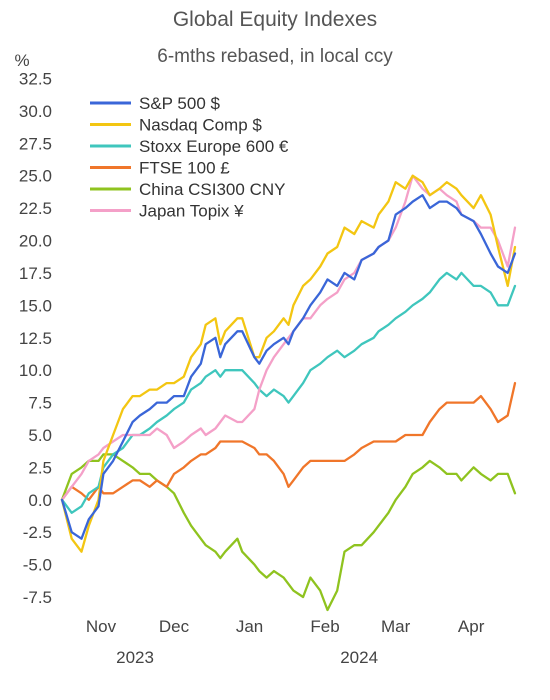  What do you see at coordinates (35, 273) in the screenshot?
I see `y-tick-label: 17.5` at bounding box center [35, 273].